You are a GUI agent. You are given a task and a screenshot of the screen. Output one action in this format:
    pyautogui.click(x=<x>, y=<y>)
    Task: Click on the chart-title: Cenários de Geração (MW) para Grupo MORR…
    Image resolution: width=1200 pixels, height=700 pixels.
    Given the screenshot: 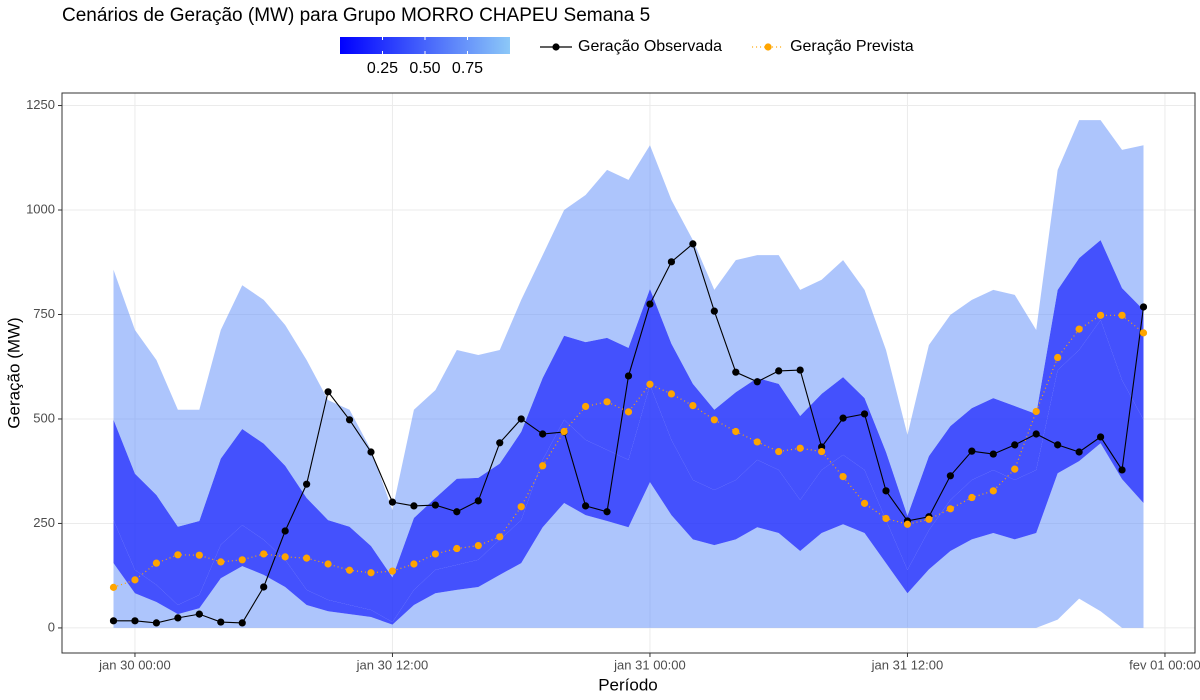 What is the action you would take?
    pyautogui.click(x=356, y=15)
    